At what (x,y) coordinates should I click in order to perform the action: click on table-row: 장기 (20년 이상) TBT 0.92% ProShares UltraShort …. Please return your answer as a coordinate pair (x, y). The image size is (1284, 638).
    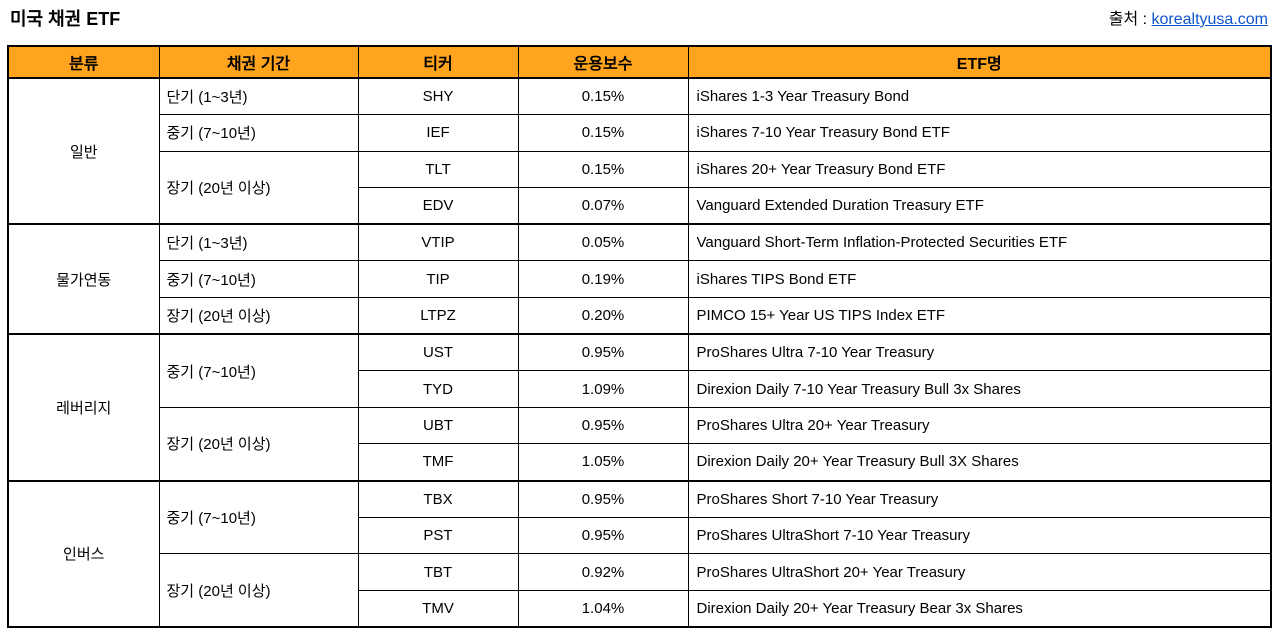
    Looking at the image, I should click on (640, 590).